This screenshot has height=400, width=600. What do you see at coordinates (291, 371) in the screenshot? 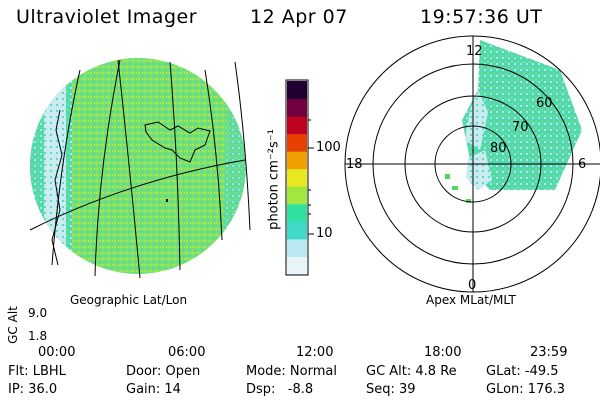
I see `status-mode: Mode: Normal` at bounding box center [291, 371].